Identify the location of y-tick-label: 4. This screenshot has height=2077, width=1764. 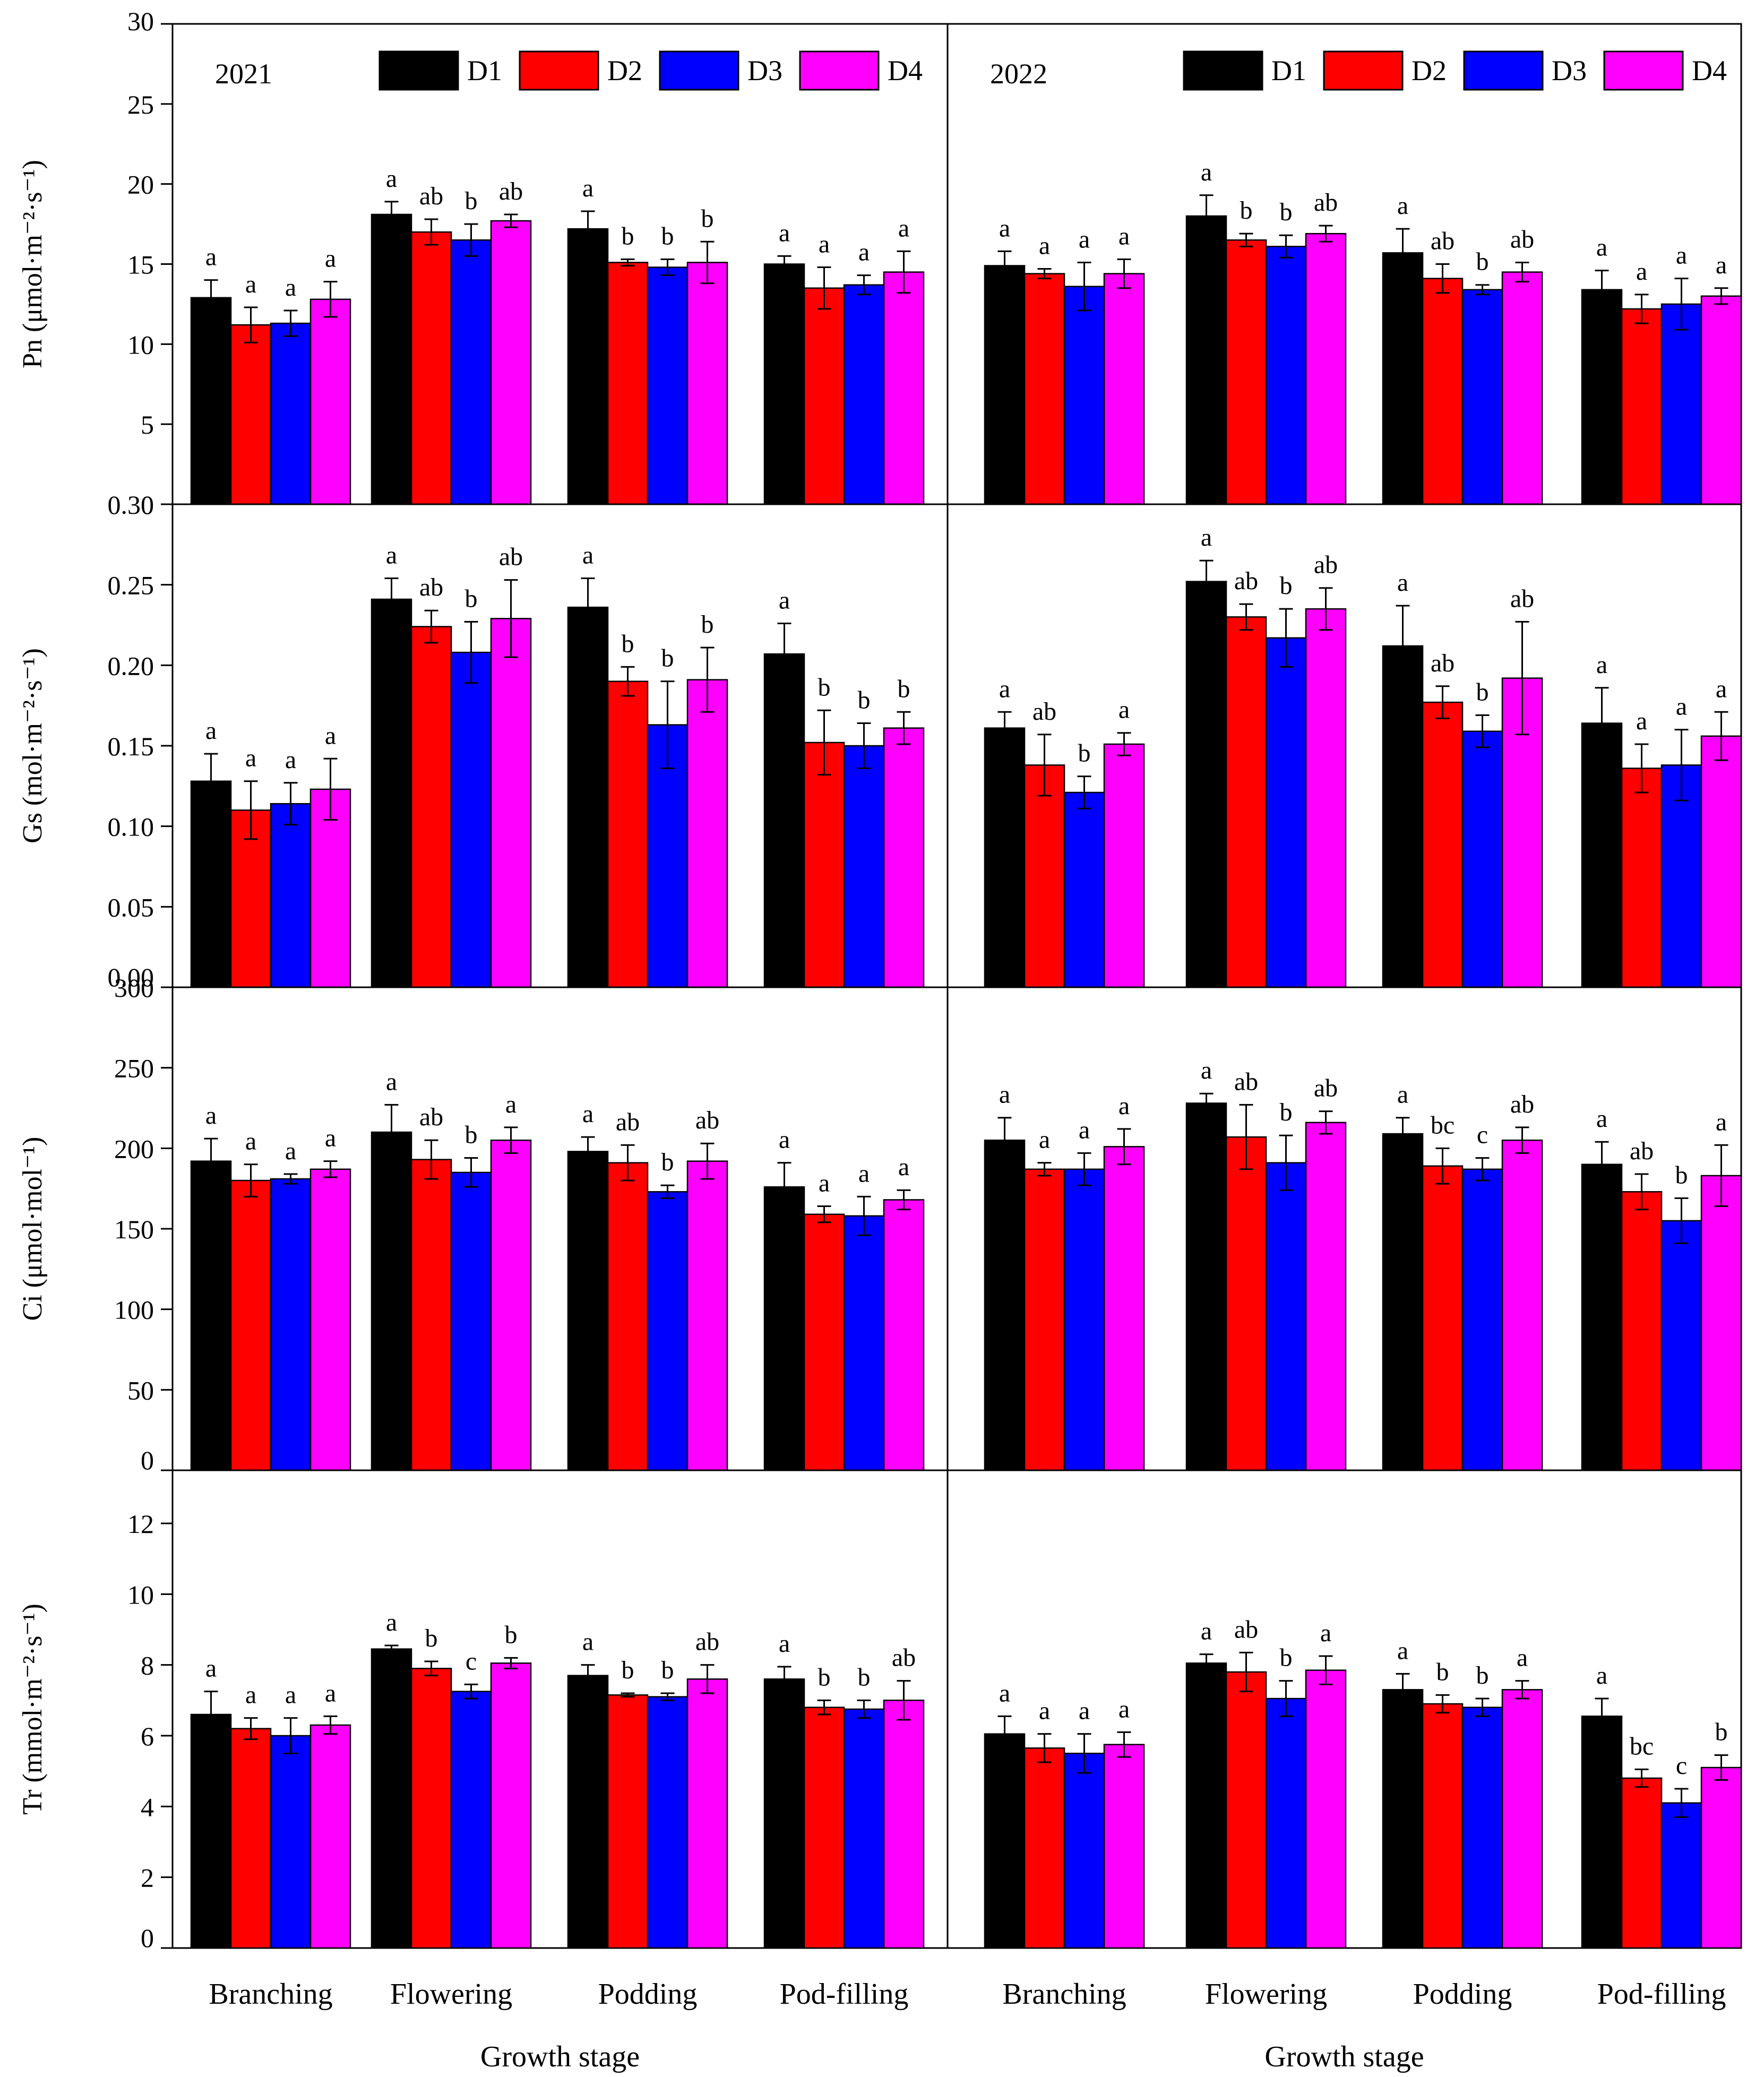
(147, 1807).